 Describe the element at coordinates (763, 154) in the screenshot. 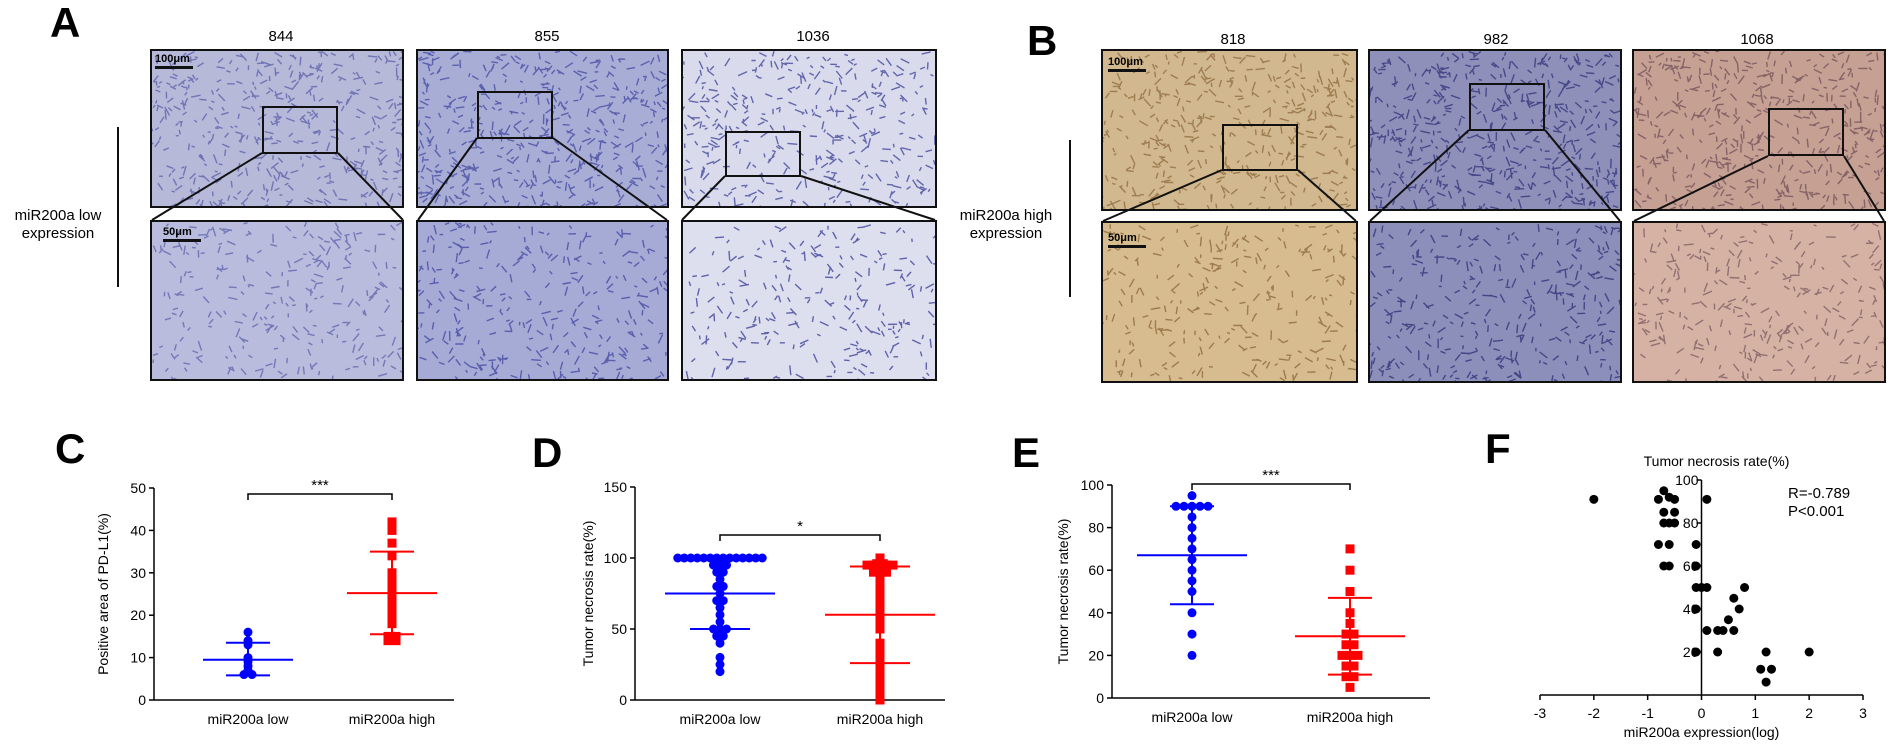

I see `zoom-box-a3` at that location.